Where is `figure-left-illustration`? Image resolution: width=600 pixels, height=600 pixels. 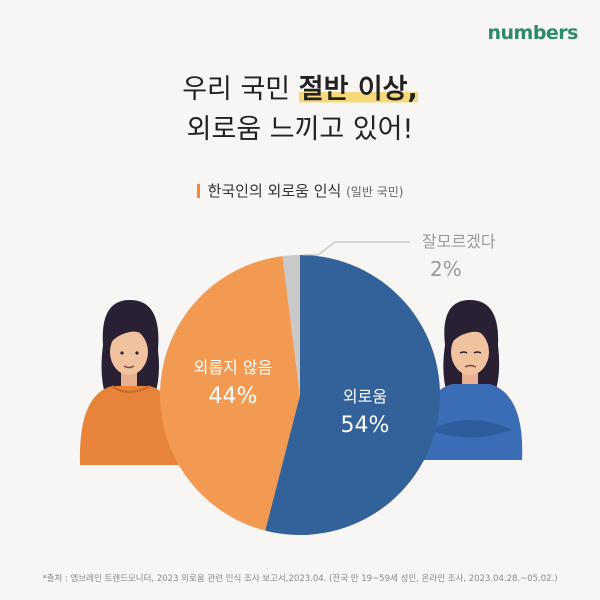 figure-left-illustration is located at coordinates (130, 382).